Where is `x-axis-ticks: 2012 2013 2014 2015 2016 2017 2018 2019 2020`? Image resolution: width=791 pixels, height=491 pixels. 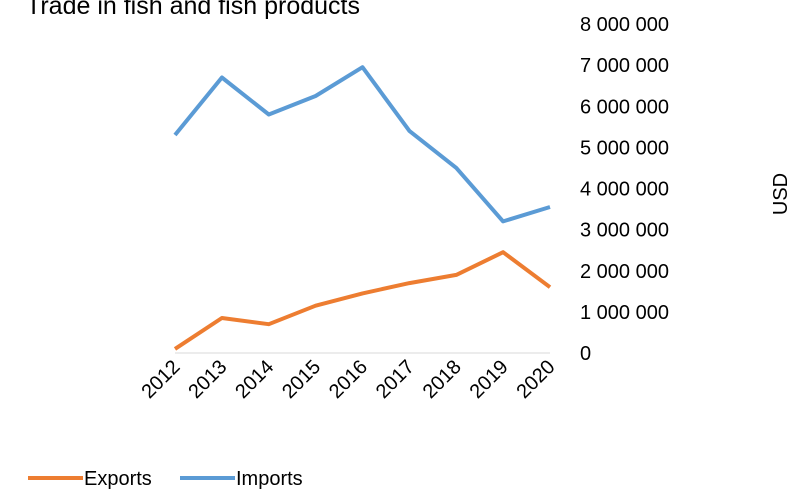
x-axis-ticks: 2012 2013 2014 2015 2016 2017 2018 2019 2020 is located at coordinates (349, 379).